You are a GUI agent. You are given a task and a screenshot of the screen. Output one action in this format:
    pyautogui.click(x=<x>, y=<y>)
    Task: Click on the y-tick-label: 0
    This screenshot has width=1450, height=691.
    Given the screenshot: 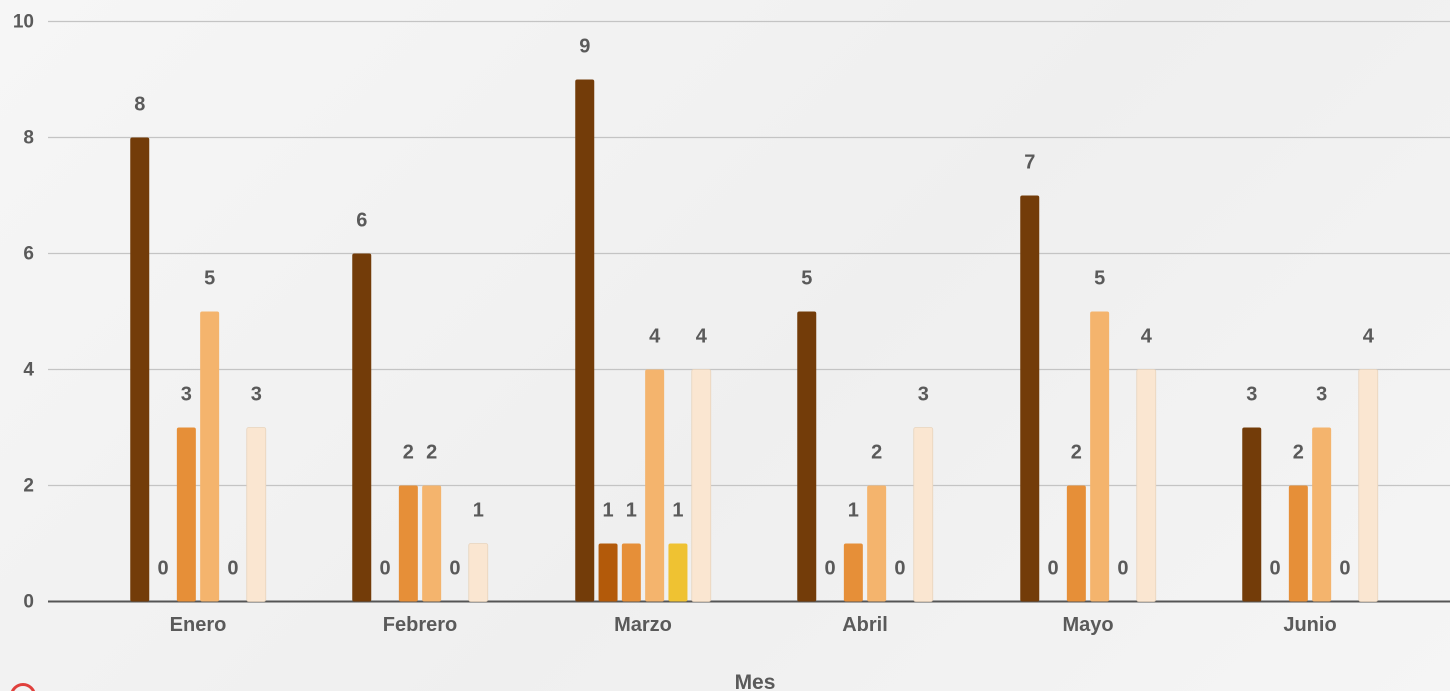 What is the action you would take?
    pyautogui.click(x=28, y=602)
    